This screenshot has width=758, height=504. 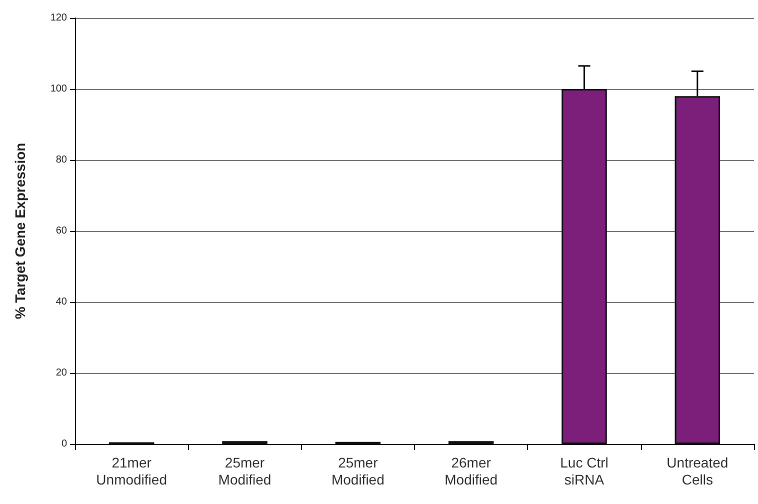 I want to click on x-tick-label: 26mer Modified, so click(x=471, y=471).